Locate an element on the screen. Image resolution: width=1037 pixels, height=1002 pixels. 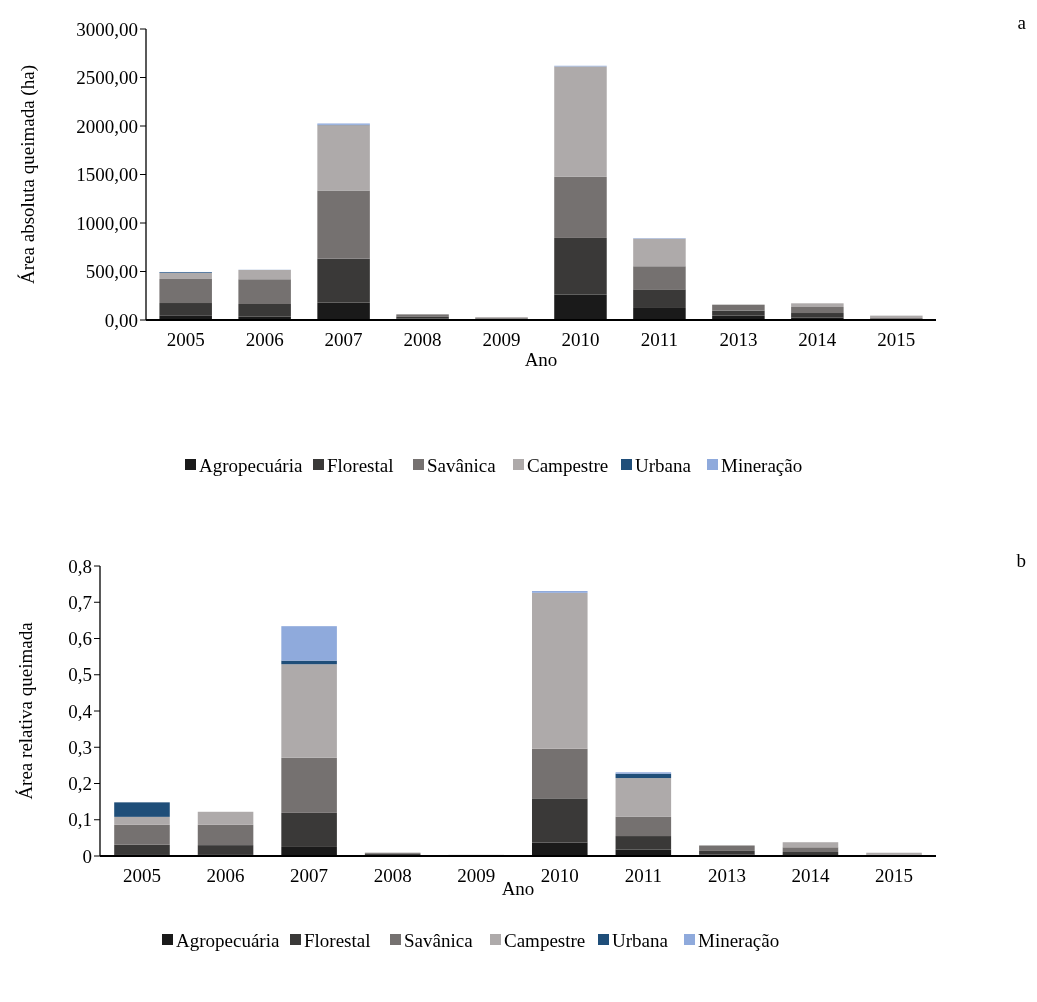
text: a is located at coordinates (1022, 22).